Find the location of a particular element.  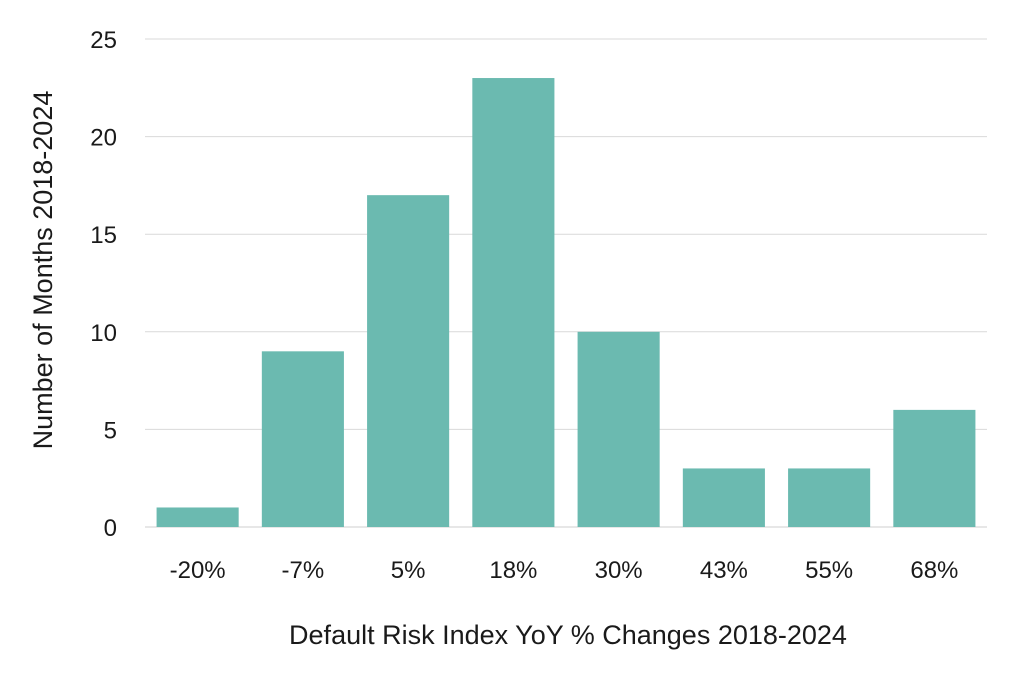

y-tick-label: 0 is located at coordinates (110, 528).